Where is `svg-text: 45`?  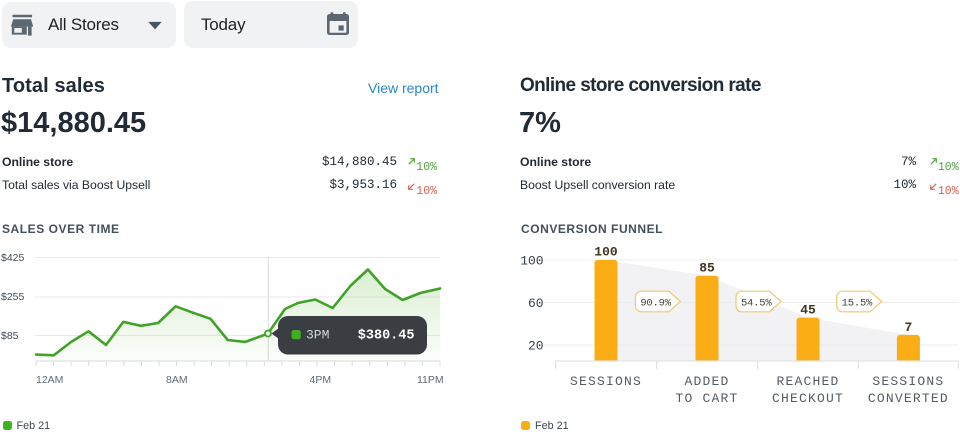 svg-text: 45 is located at coordinates (808, 310).